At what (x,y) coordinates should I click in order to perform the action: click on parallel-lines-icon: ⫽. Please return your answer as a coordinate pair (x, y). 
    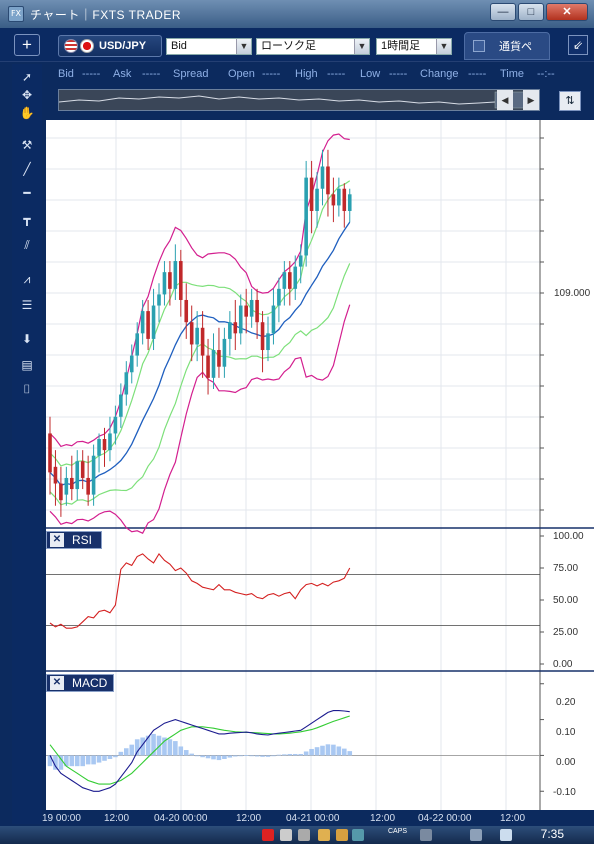
    Looking at the image, I should click on (27, 245).